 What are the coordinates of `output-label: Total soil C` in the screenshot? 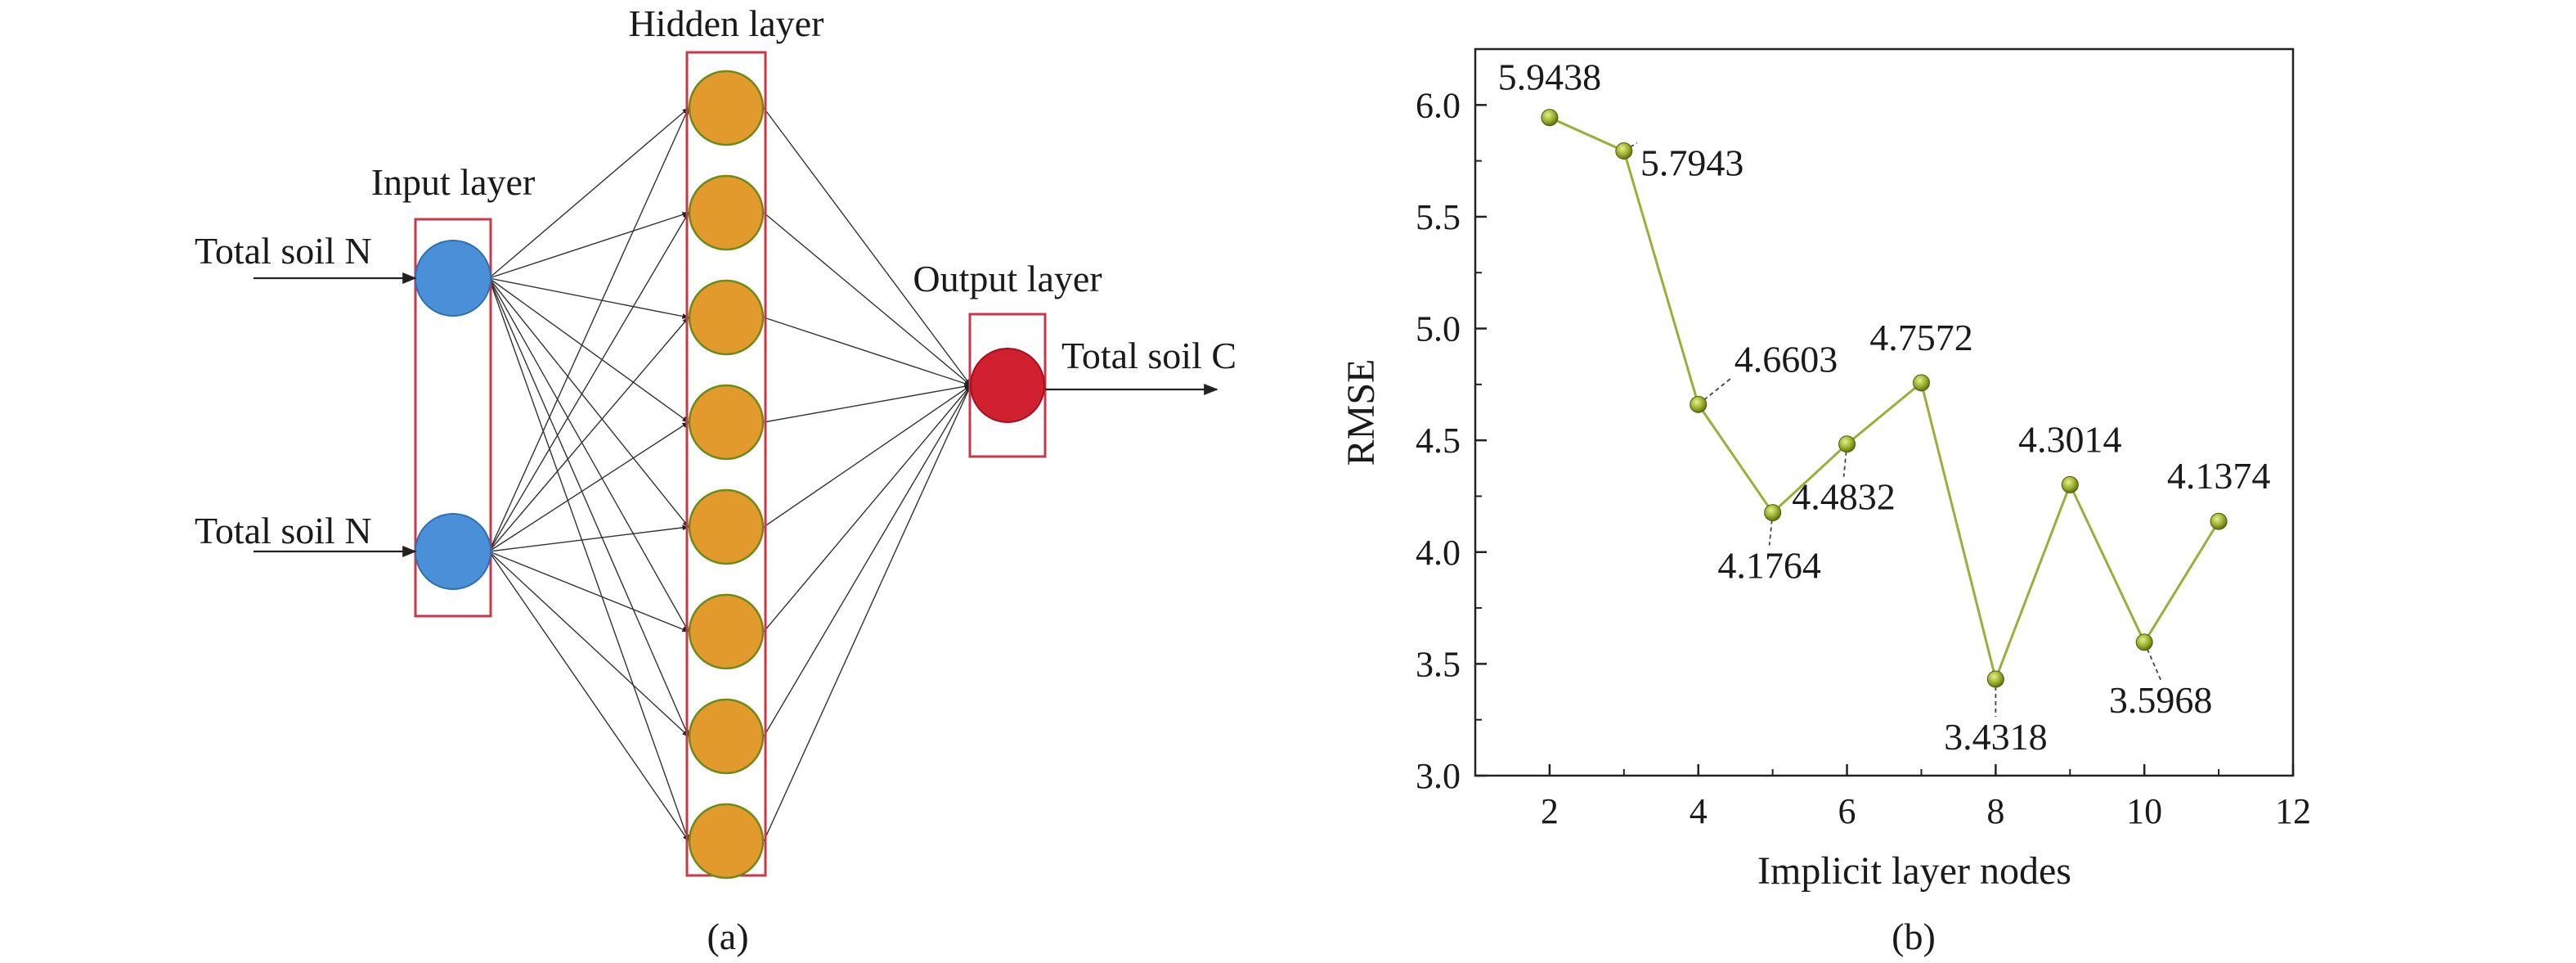 It's located at (1148, 356).